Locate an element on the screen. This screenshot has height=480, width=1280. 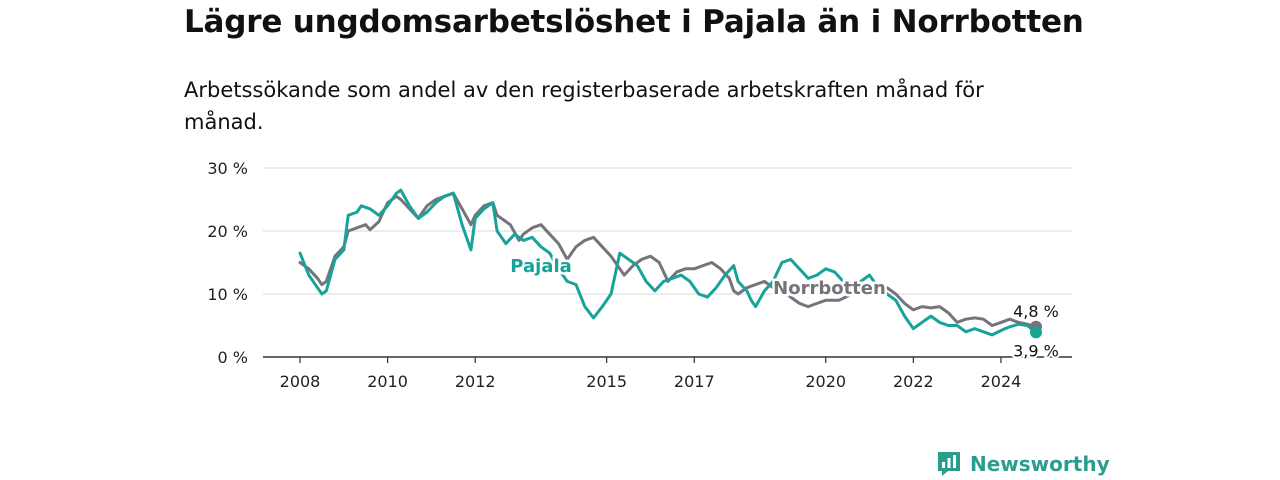
chart-bars-icon is located at coordinates (949, 464).